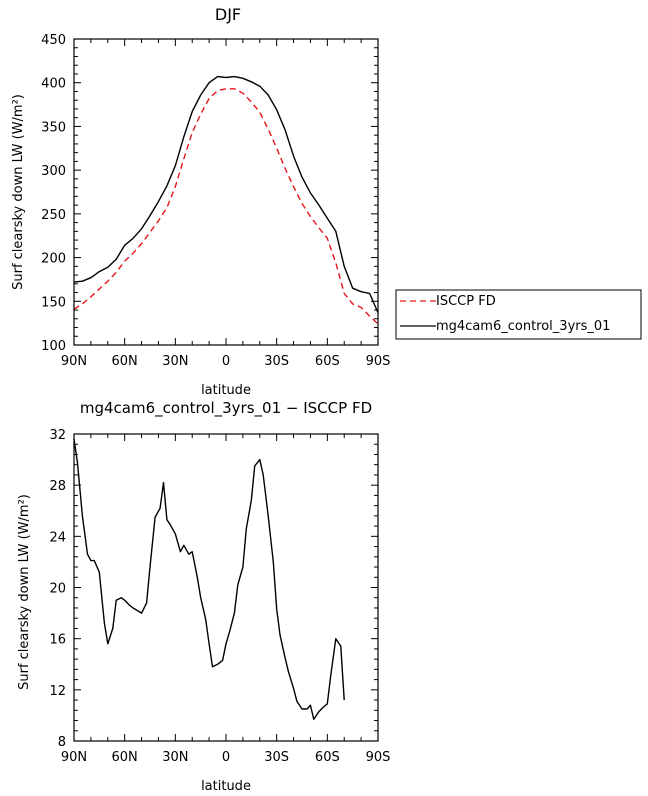 This screenshot has width=648, height=796. I want to click on bottom-chart-y-axis-label: Surf clearsky down LW (W/m²), so click(24, 592).